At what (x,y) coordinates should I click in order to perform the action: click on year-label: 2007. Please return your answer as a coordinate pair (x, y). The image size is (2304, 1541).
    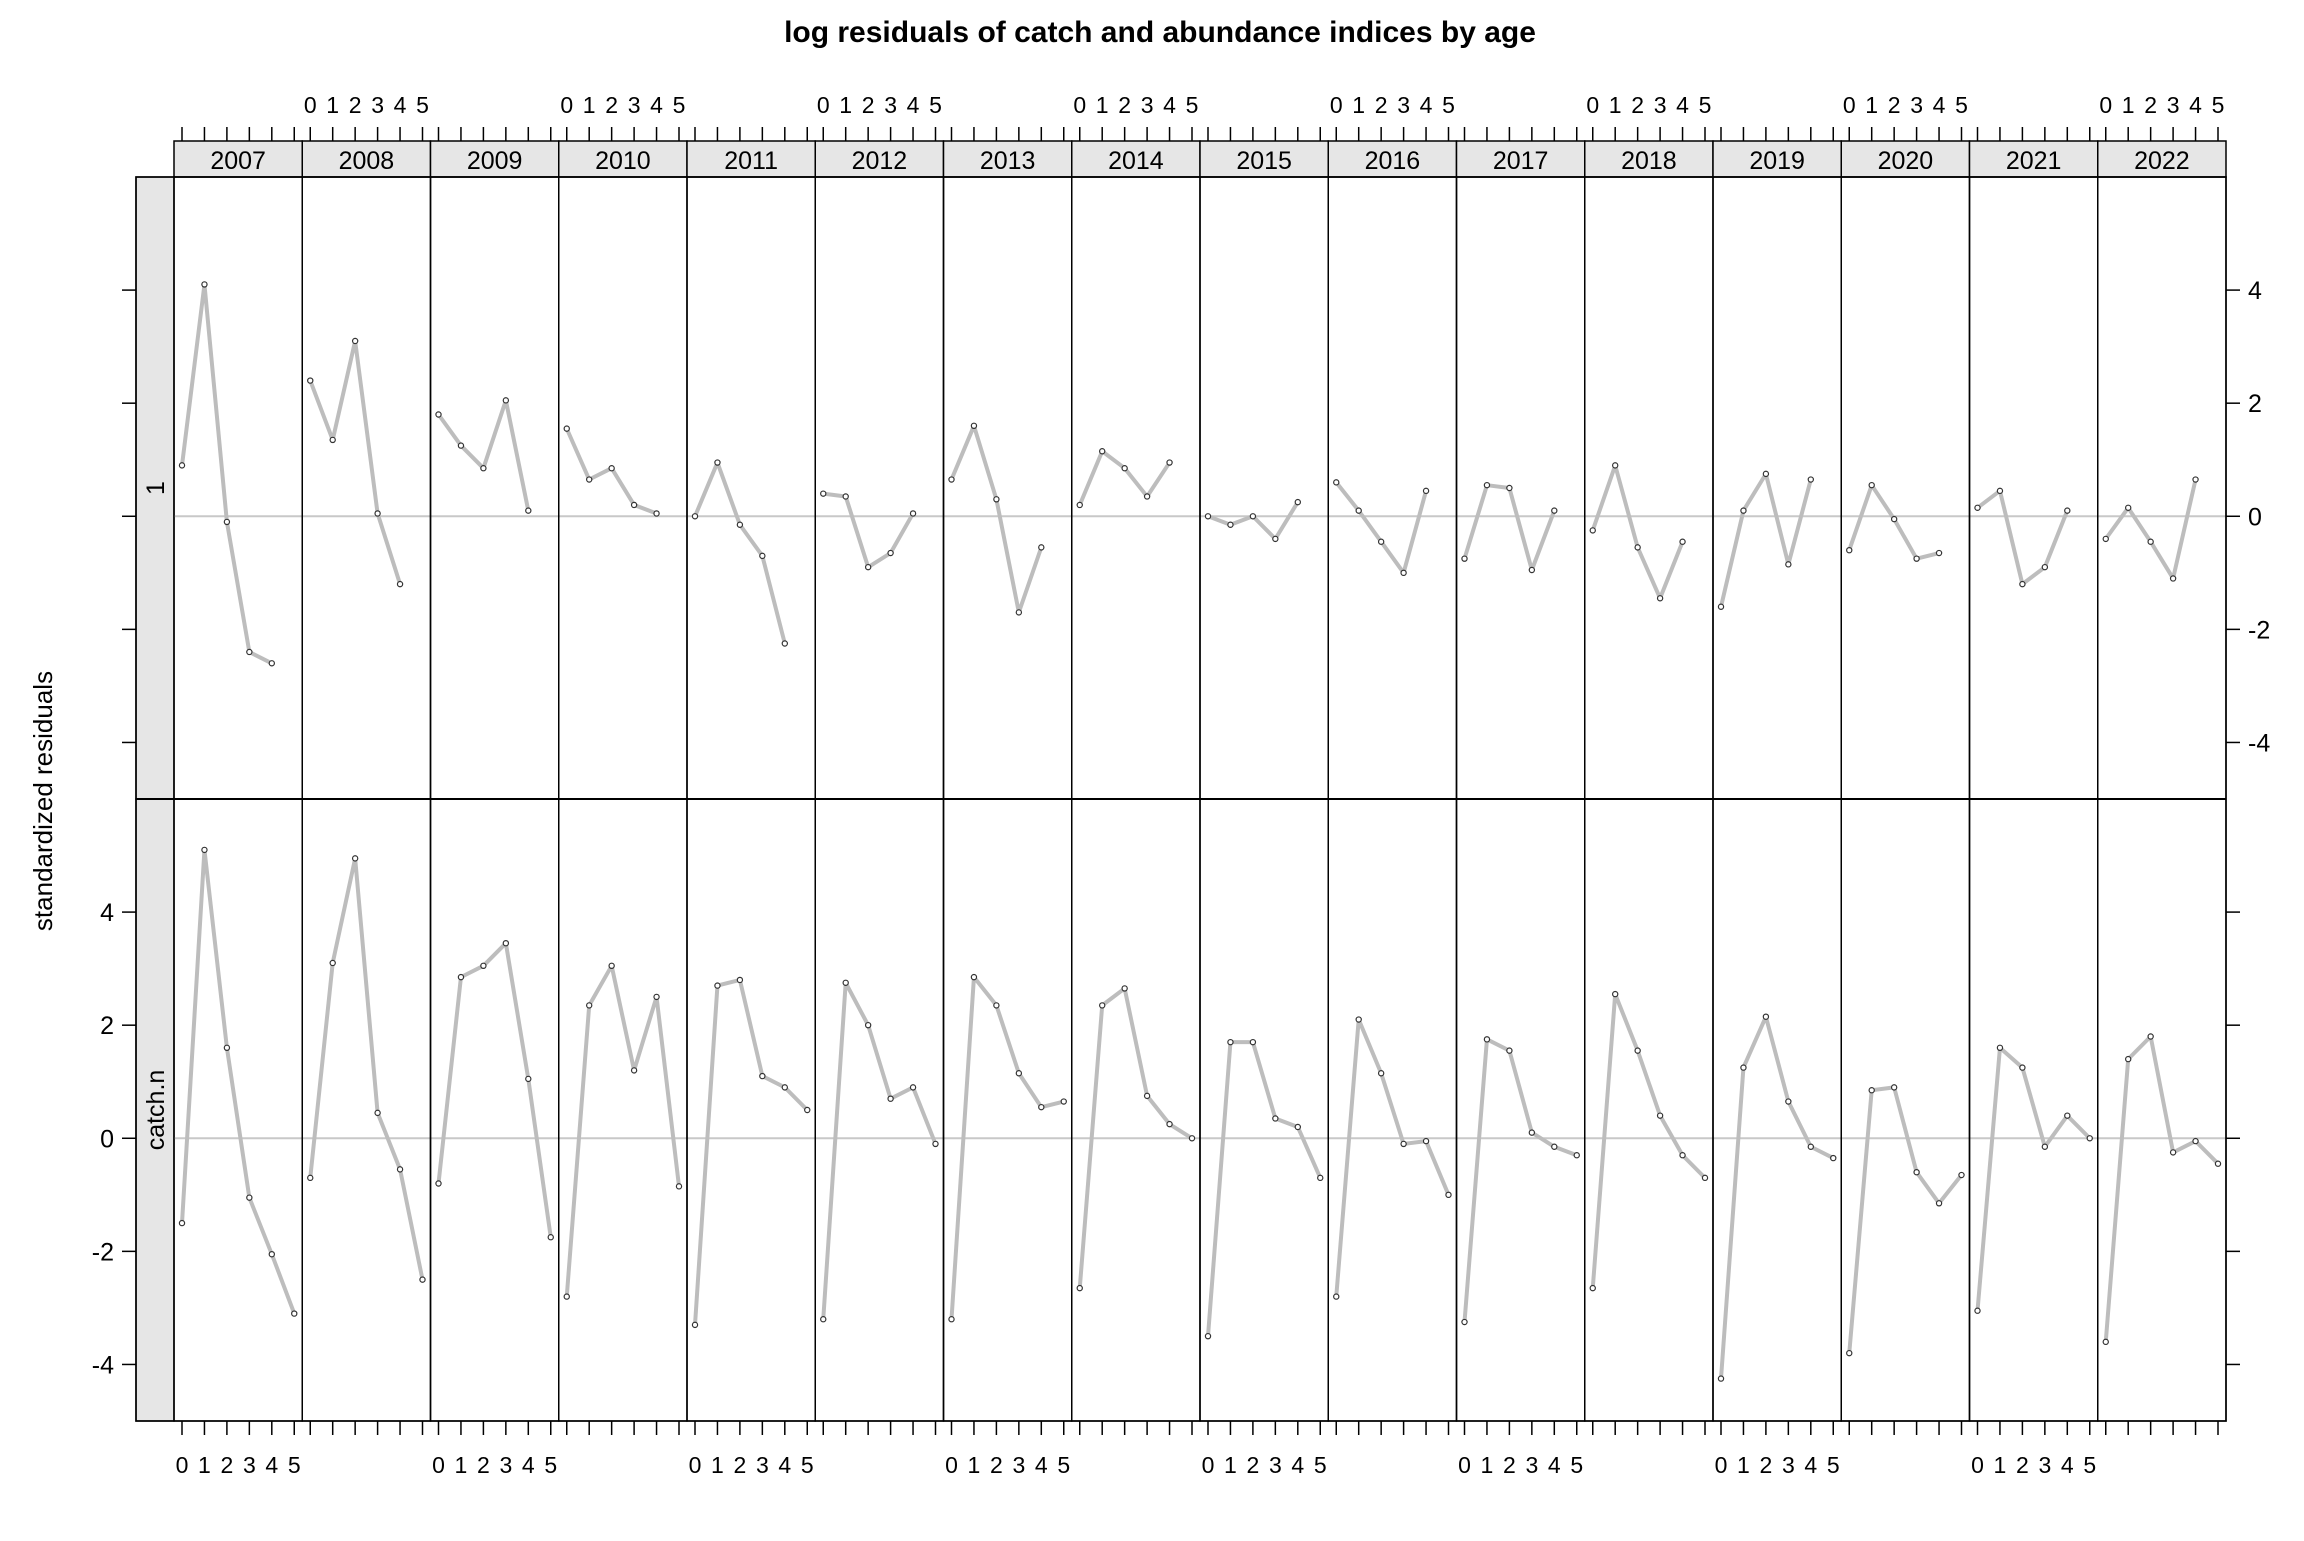
    Looking at the image, I should click on (238, 161).